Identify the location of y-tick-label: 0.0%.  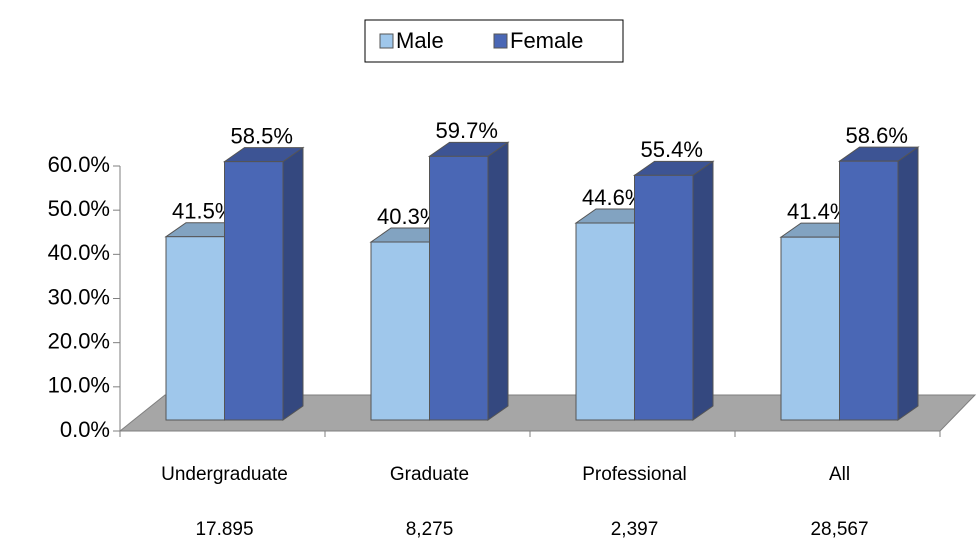
(85, 429).